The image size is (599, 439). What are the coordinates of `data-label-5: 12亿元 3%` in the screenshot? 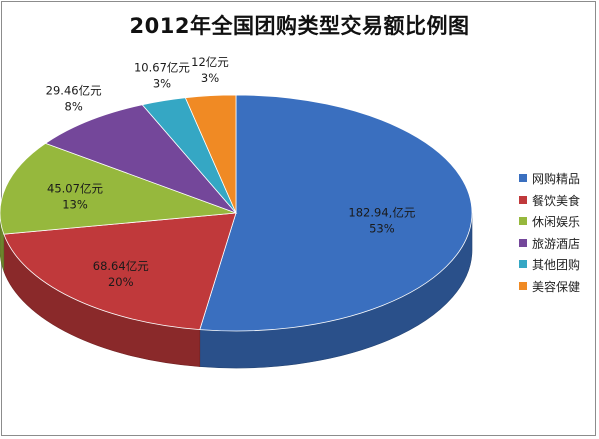 It's located at (210, 70).